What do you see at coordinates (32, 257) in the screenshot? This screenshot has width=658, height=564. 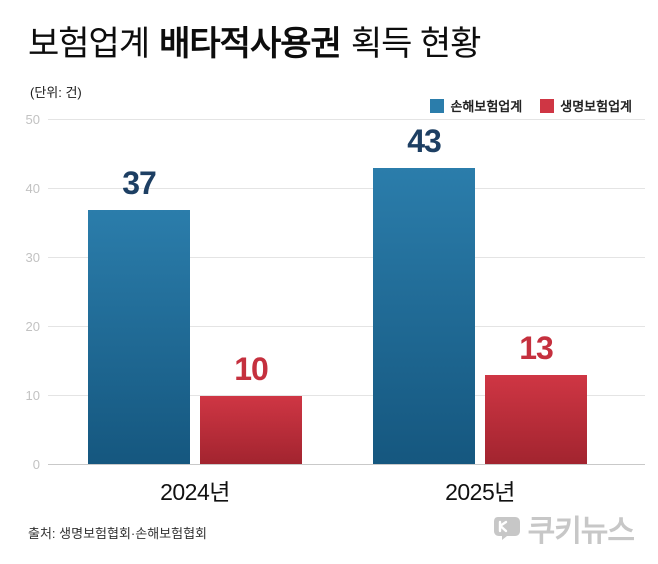 I see `y-tick-label-30: 30` at bounding box center [32, 257].